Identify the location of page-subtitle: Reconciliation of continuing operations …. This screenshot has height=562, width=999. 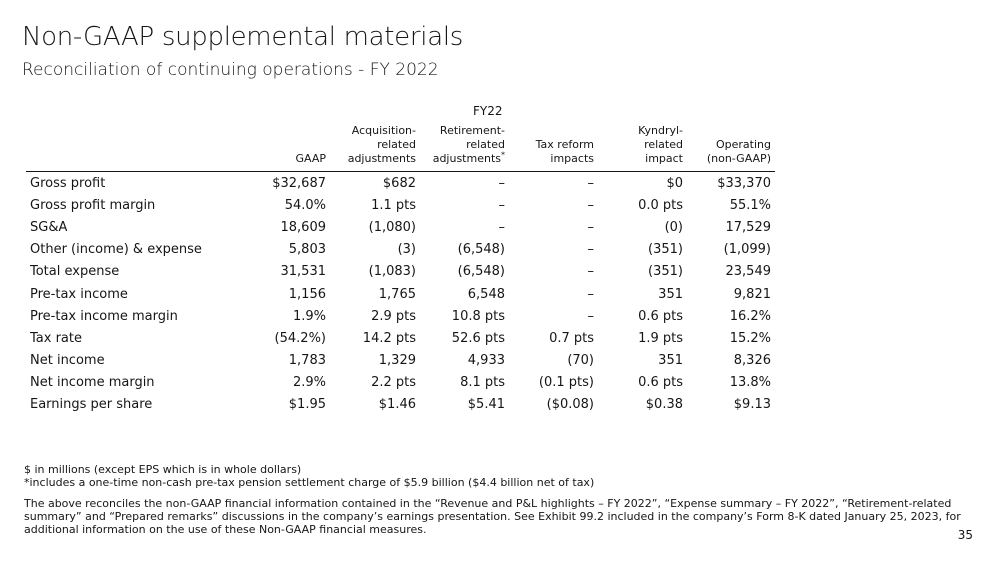
(230, 70).